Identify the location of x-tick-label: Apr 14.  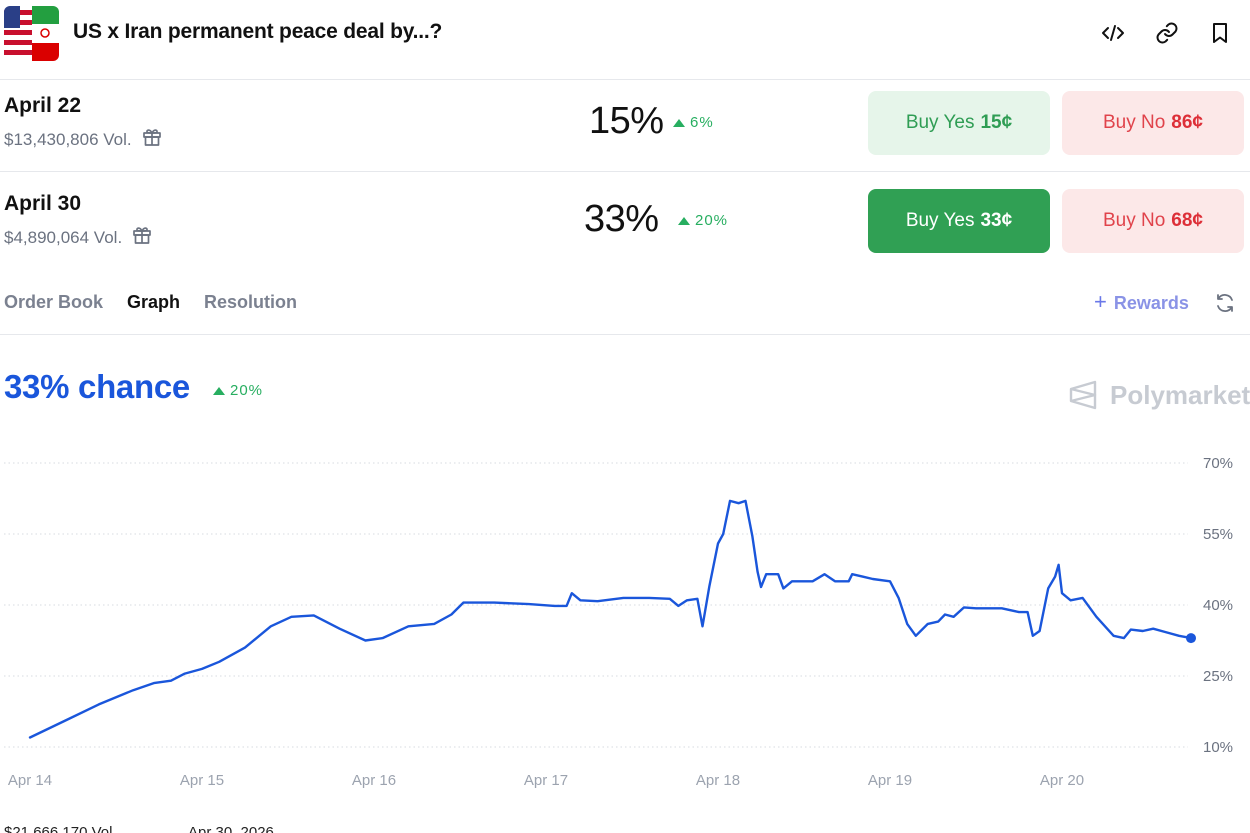
(30, 780).